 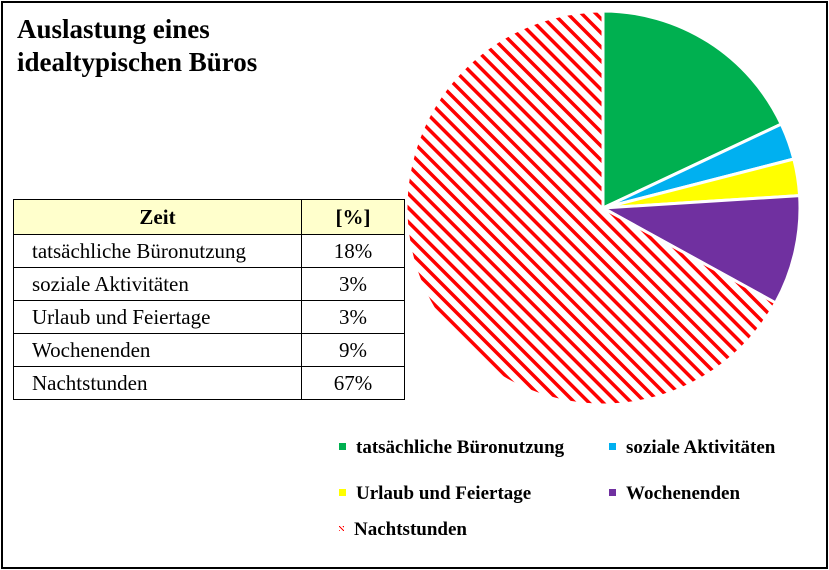 I want to click on table-cell-label: Wochenenden, so click(x=157, y=350).